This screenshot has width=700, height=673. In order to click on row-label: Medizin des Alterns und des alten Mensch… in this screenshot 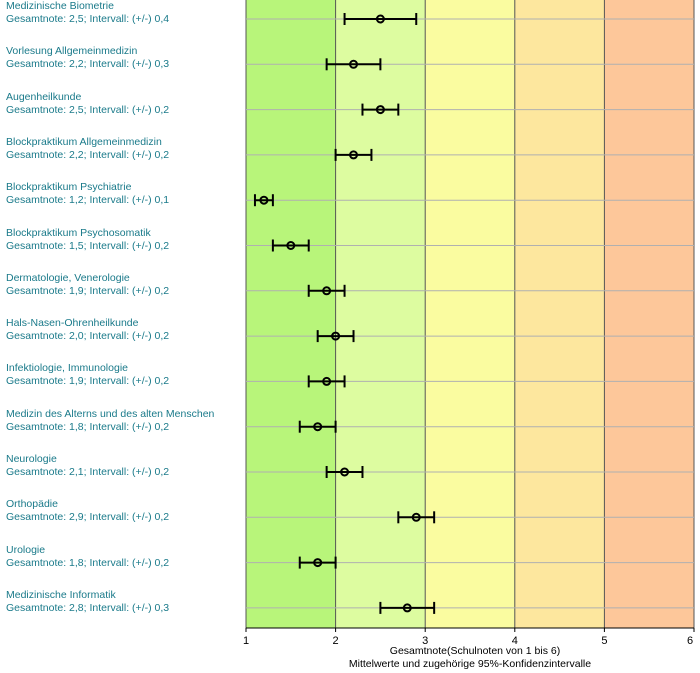, I will do `click(110, 421)`.